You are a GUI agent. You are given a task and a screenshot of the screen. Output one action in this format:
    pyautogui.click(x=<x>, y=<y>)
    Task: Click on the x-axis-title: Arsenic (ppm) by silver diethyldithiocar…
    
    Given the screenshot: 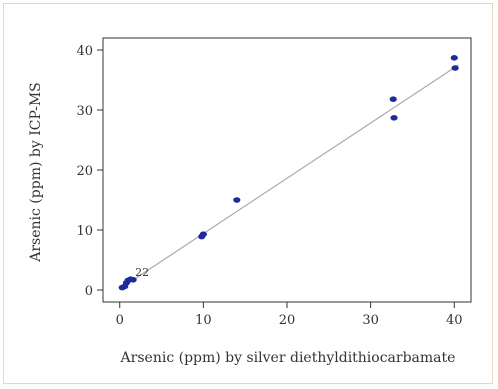 What is the action you would take?
    pyautogui.click(x=288, y=358)
    